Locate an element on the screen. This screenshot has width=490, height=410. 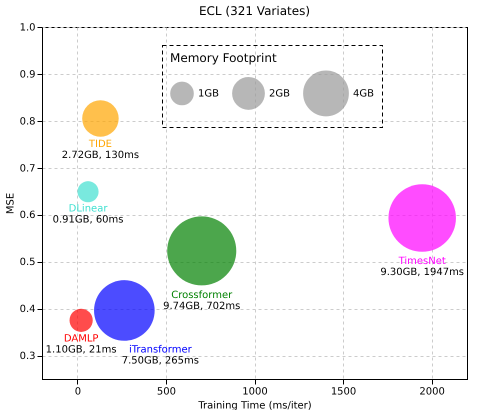
chart-title: ECL (321 Variates) is located at coordinates (254, 11).